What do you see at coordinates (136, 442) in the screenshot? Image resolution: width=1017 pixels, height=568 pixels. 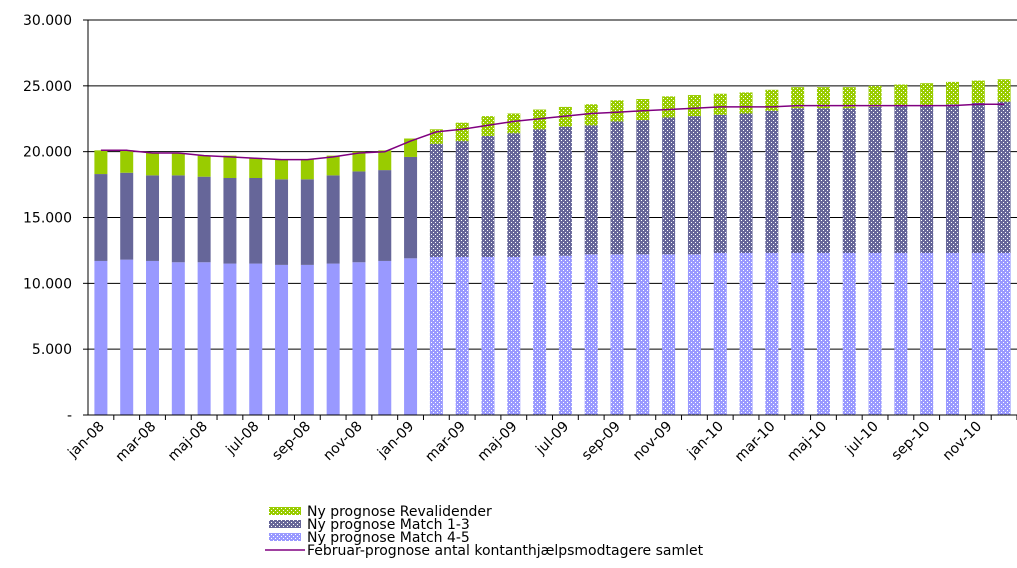 I see `x-tick-label: mar-08` at bounding box center [136, 442].